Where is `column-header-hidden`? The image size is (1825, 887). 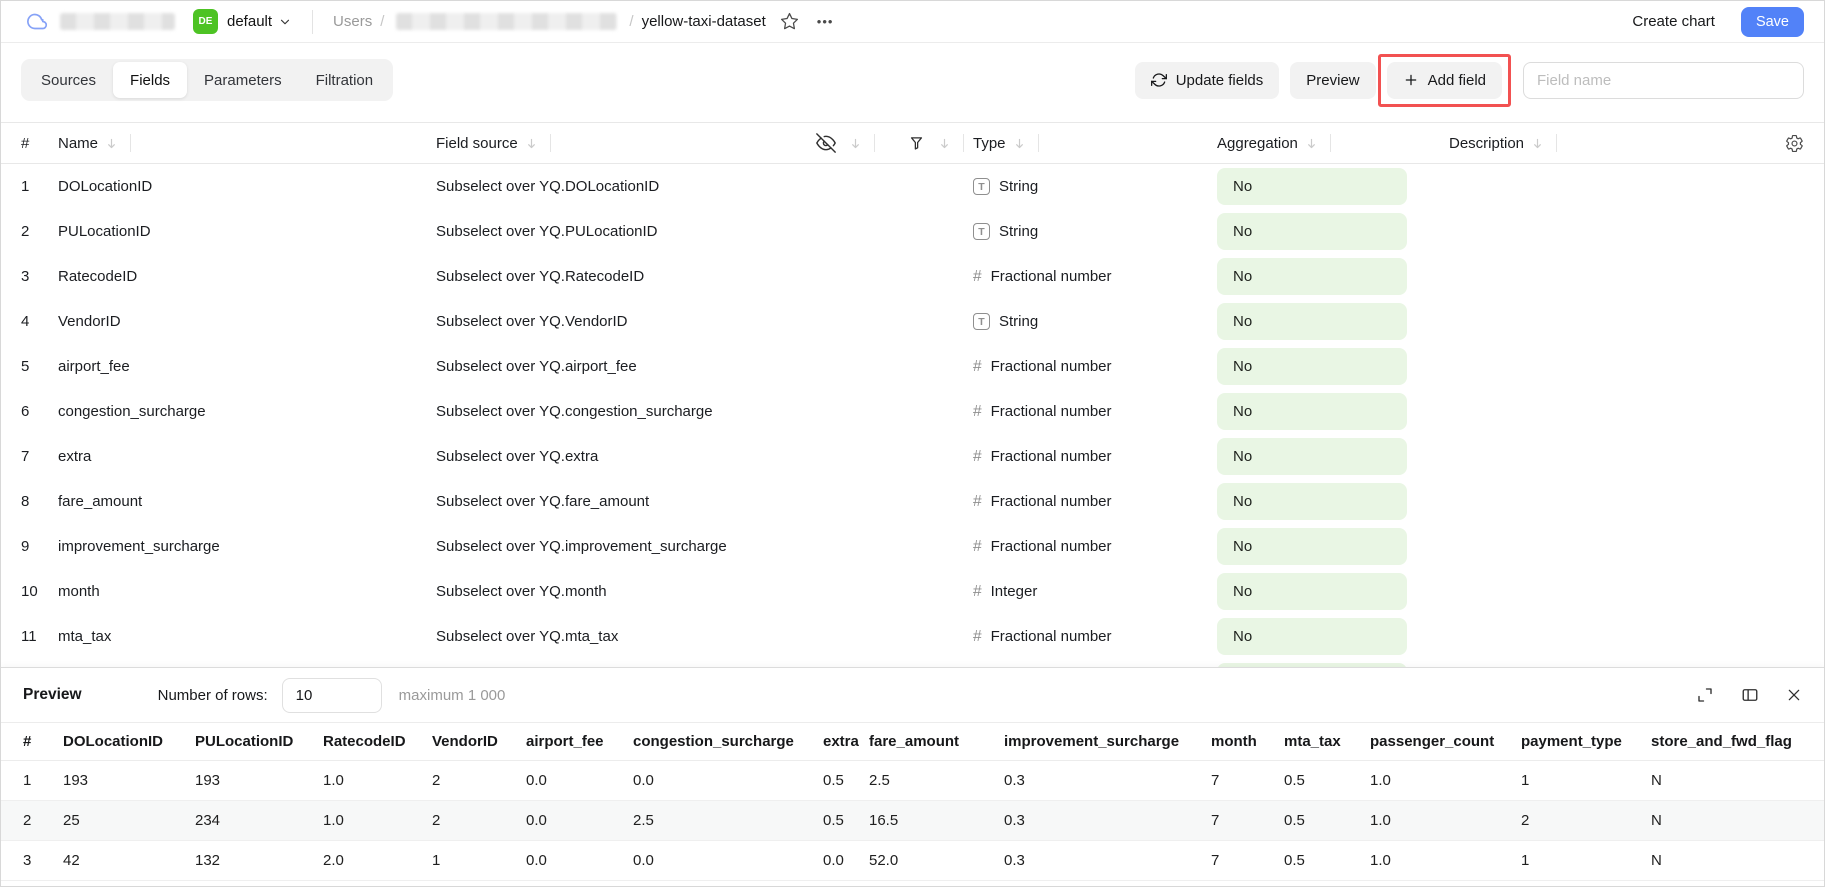
column-header-hidden is located at coordinates (862, 143).